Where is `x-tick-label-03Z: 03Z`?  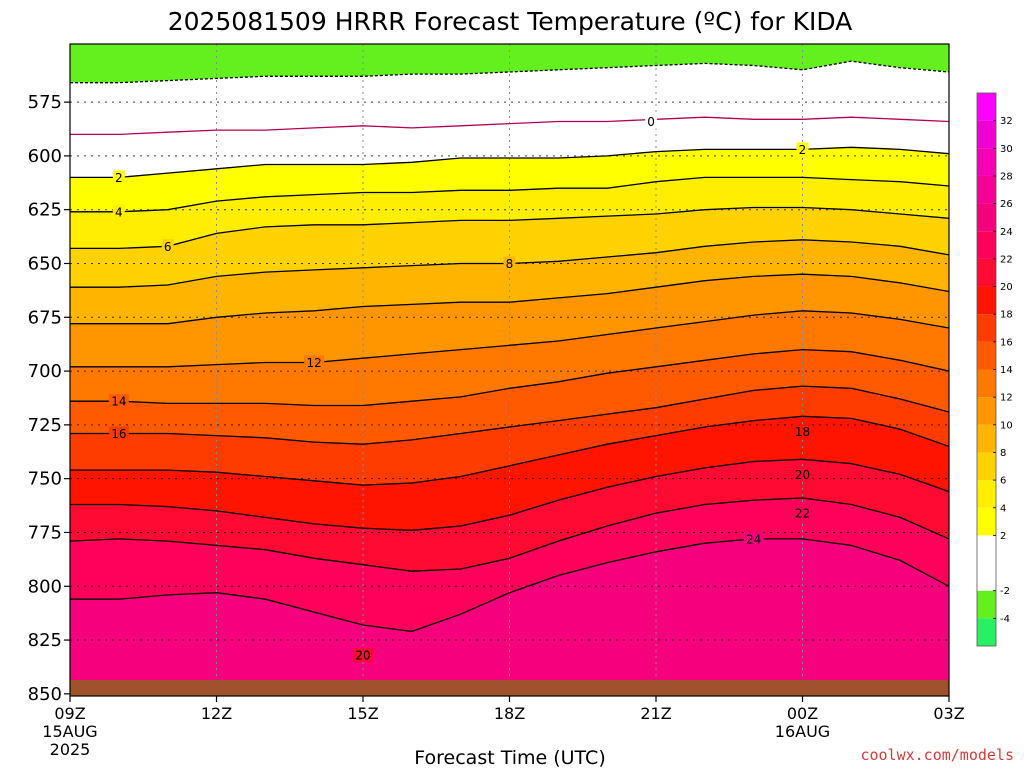
x-tick-label-03Z: 03Z is located at coordinates (948, 713).